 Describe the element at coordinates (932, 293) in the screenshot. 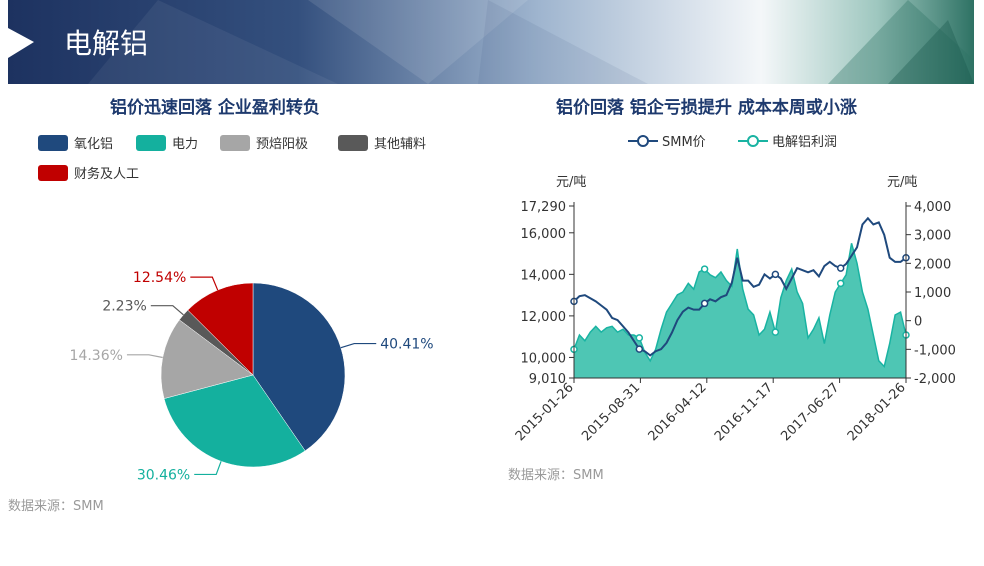

I see `right-axis-tick-label: 1,000` at that location.